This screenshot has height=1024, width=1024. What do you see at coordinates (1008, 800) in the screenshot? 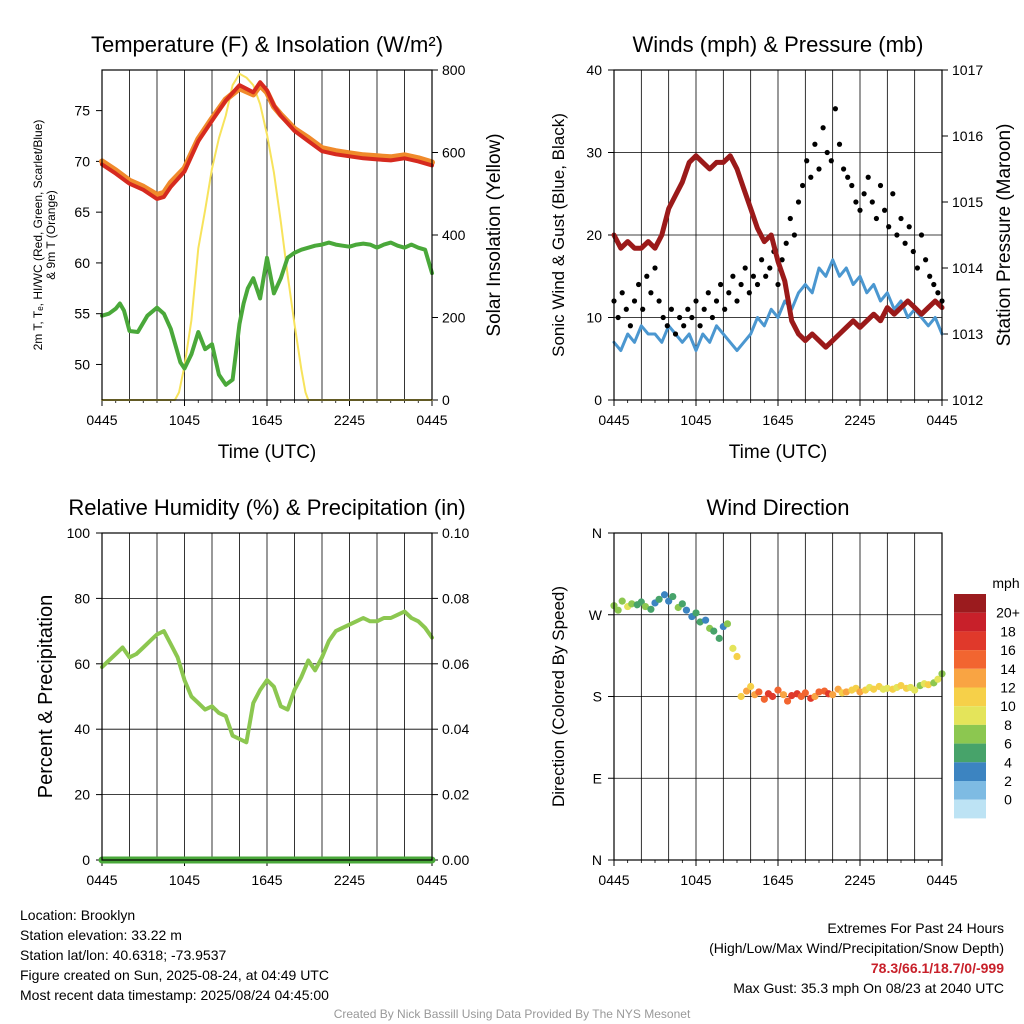
I see `legend-label: 0` at bounding box center [1008, 800].